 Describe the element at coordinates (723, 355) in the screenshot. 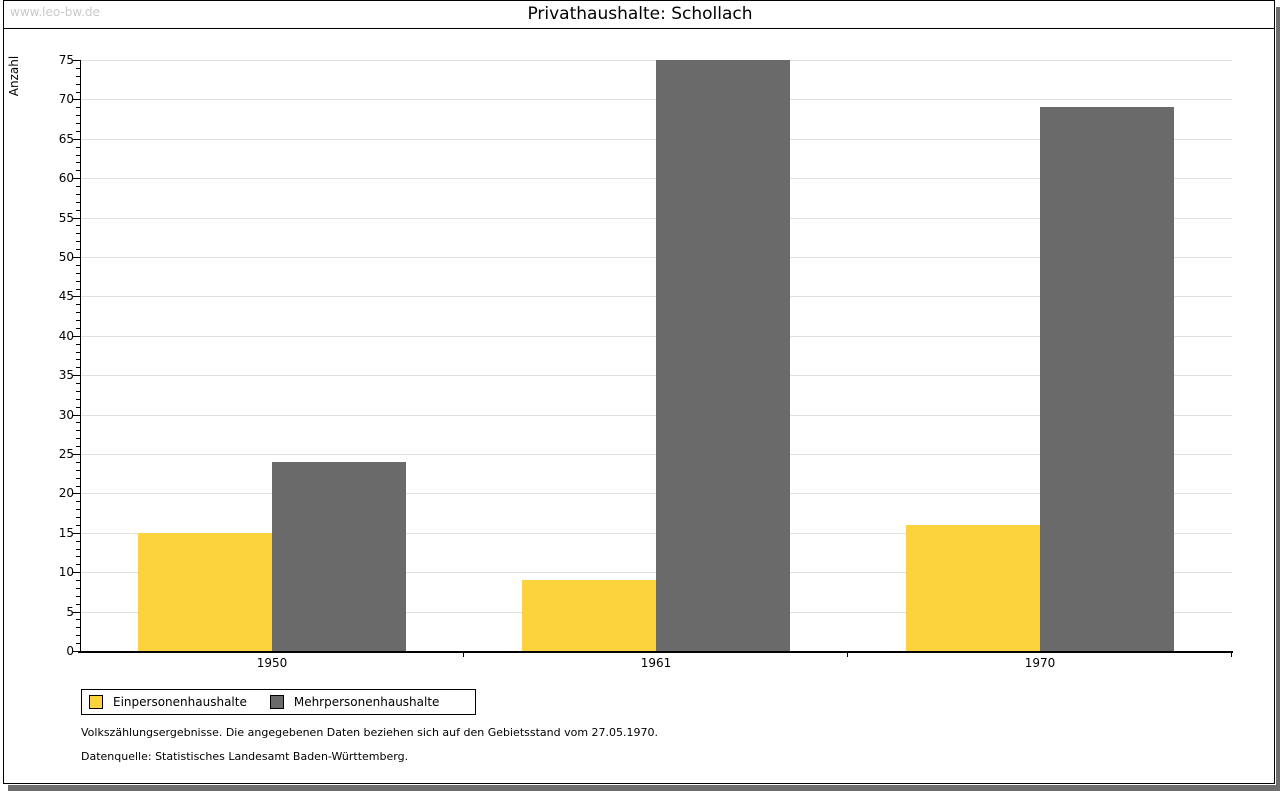

I see `bar-mehrpersonenhaushalte-1961` at that location.